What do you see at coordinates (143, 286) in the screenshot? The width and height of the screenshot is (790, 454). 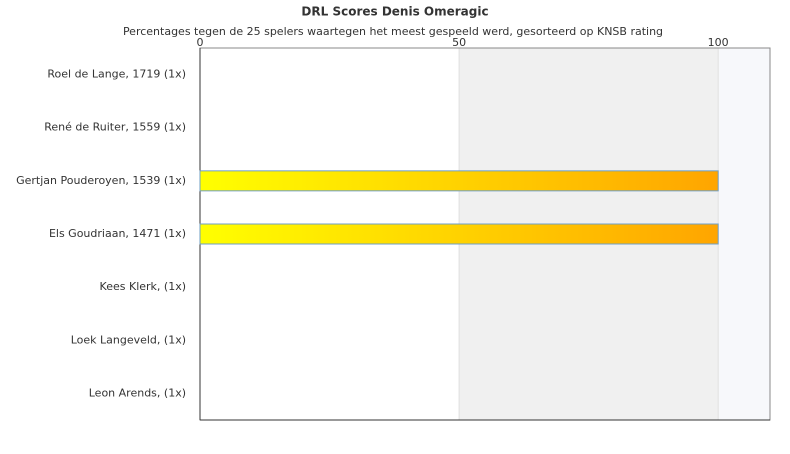 I see `y-tick-label: Kees Klerk, (1x)` at bounding box center [143, 286].